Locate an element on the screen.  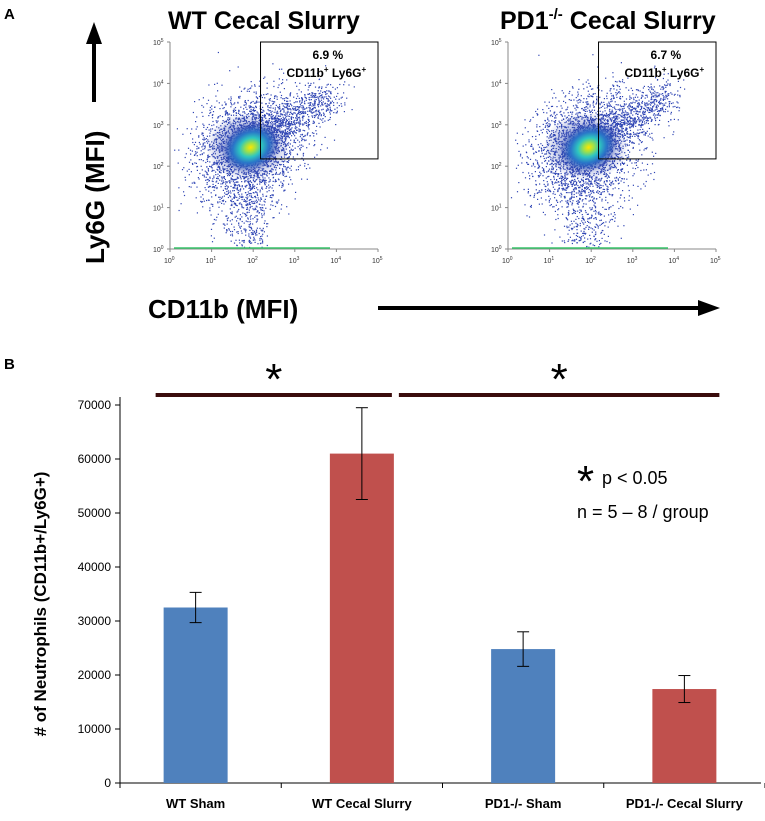
bar-category-label: WT Sham is located at coordinates (195, 803).